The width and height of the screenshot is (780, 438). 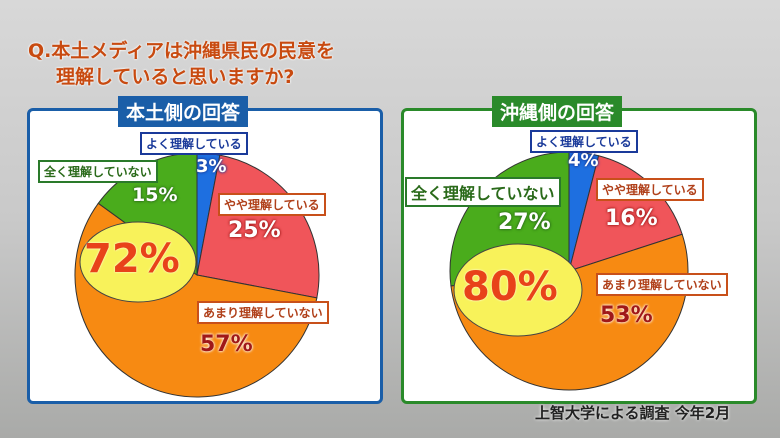 I want to click on mainland-panel-title: 本土側の回答, so click(x=183, y=111).